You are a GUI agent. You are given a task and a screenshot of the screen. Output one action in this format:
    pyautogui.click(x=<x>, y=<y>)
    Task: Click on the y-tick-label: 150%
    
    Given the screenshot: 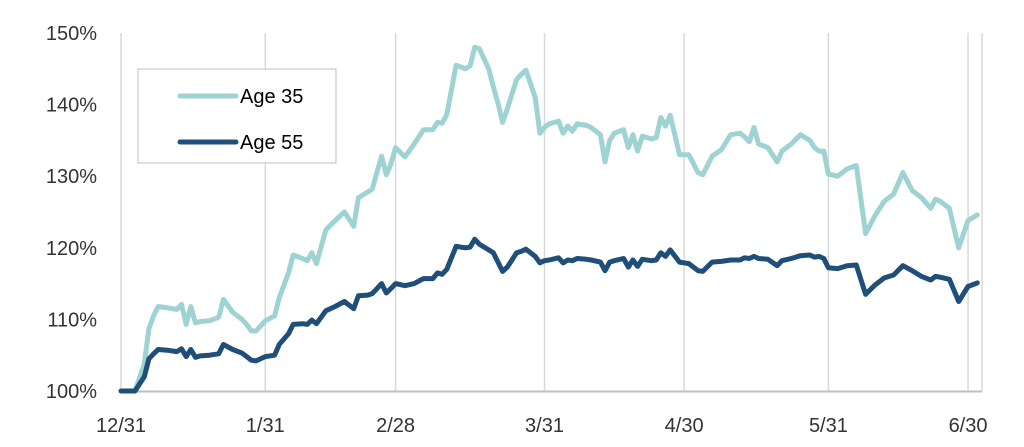 What is the action you would take?
    pyautogui.click(x=71, y=34)
    